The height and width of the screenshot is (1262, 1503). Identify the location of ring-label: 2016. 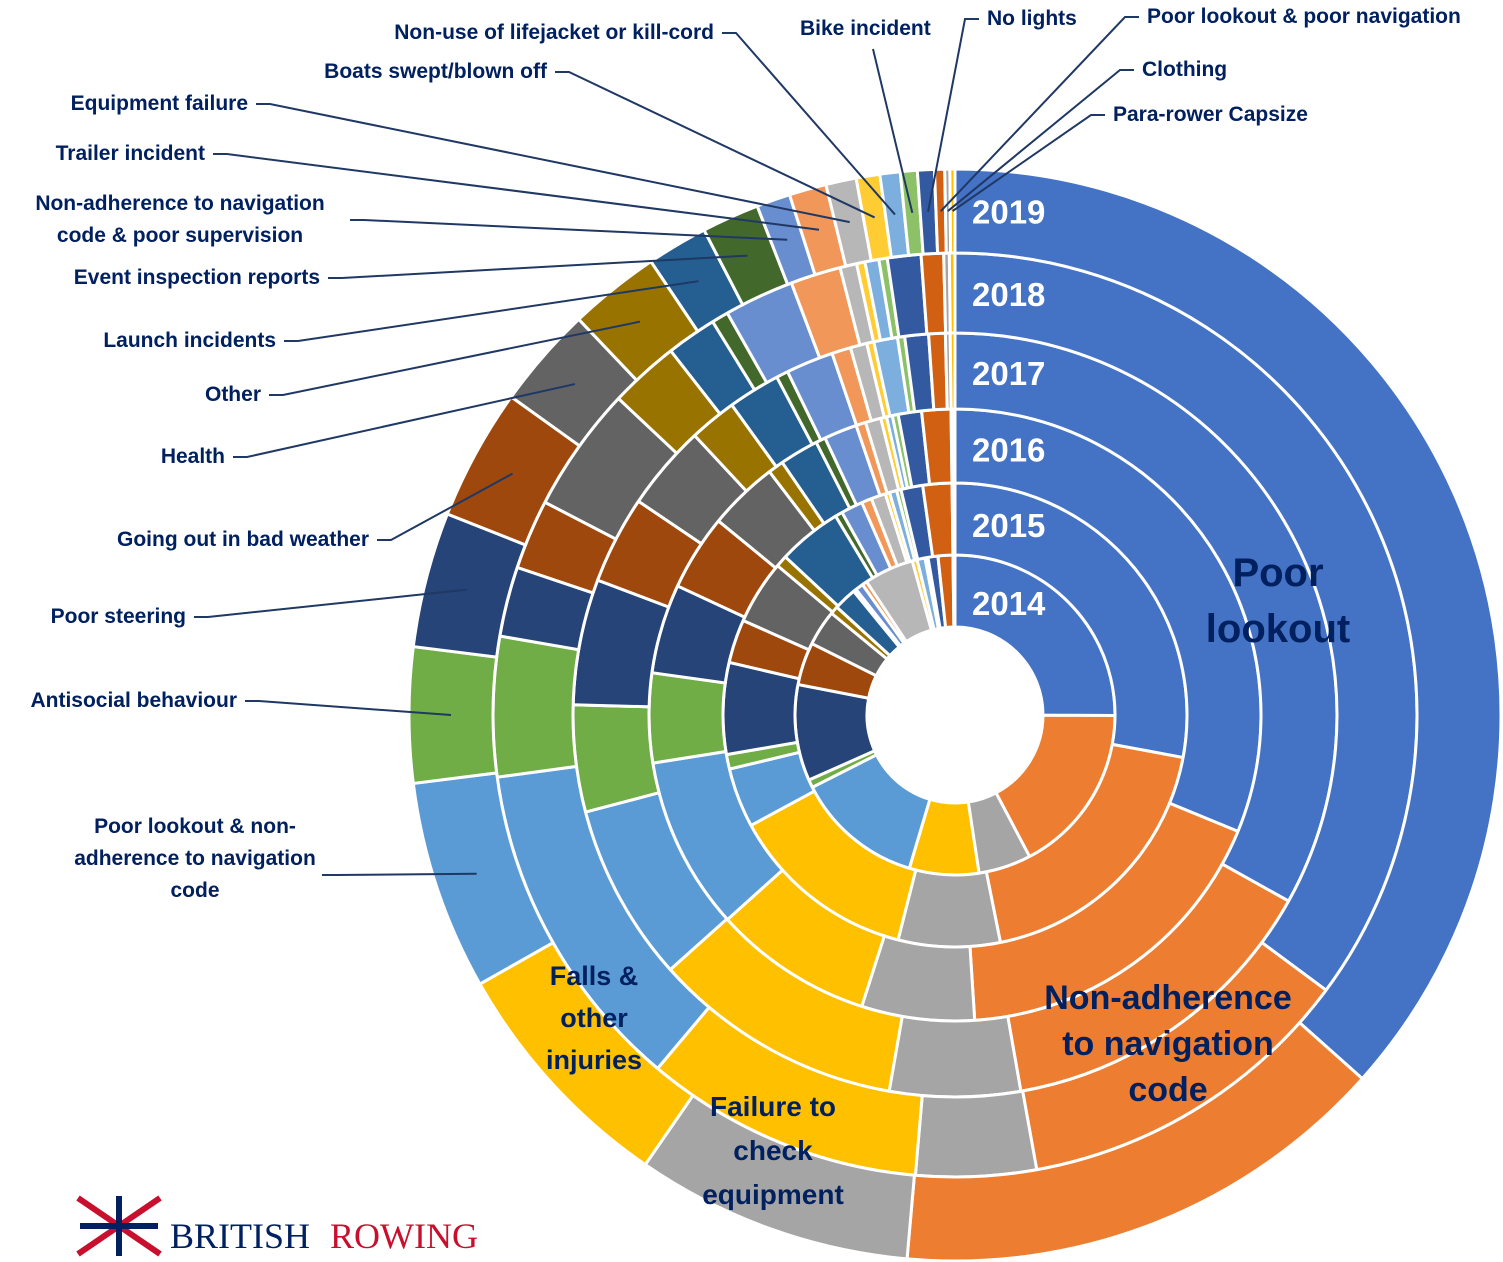
(1008, 449).